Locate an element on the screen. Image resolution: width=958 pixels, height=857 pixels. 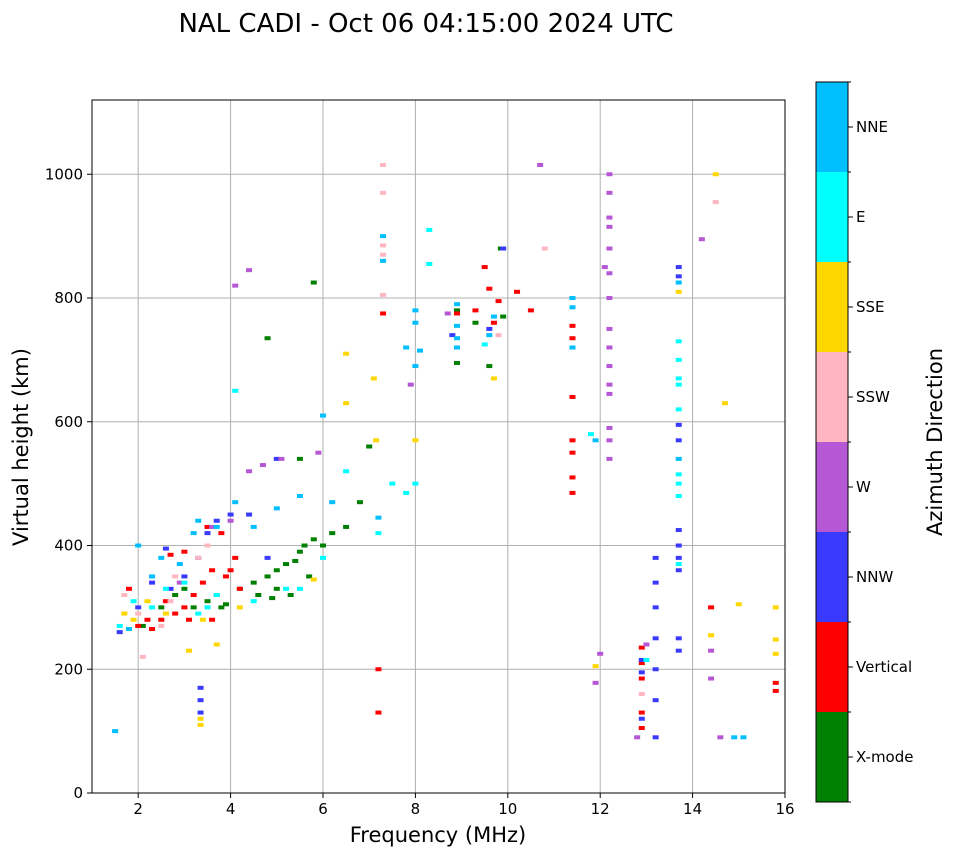
x-tick-label: 6 is located at coordinates (323, 809).